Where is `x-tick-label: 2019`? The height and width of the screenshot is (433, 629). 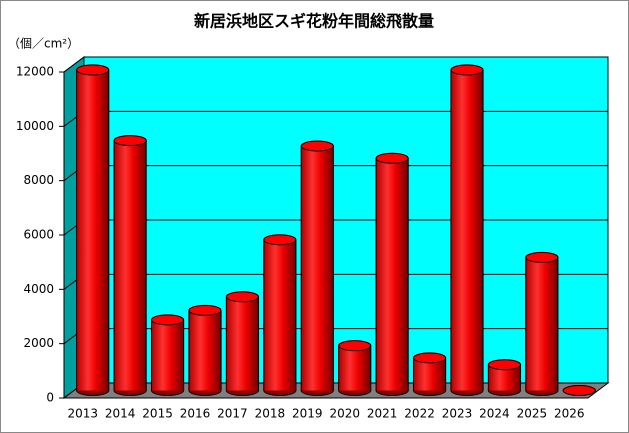
x-tick-label: 2019 is located at coordinates (307, 414).